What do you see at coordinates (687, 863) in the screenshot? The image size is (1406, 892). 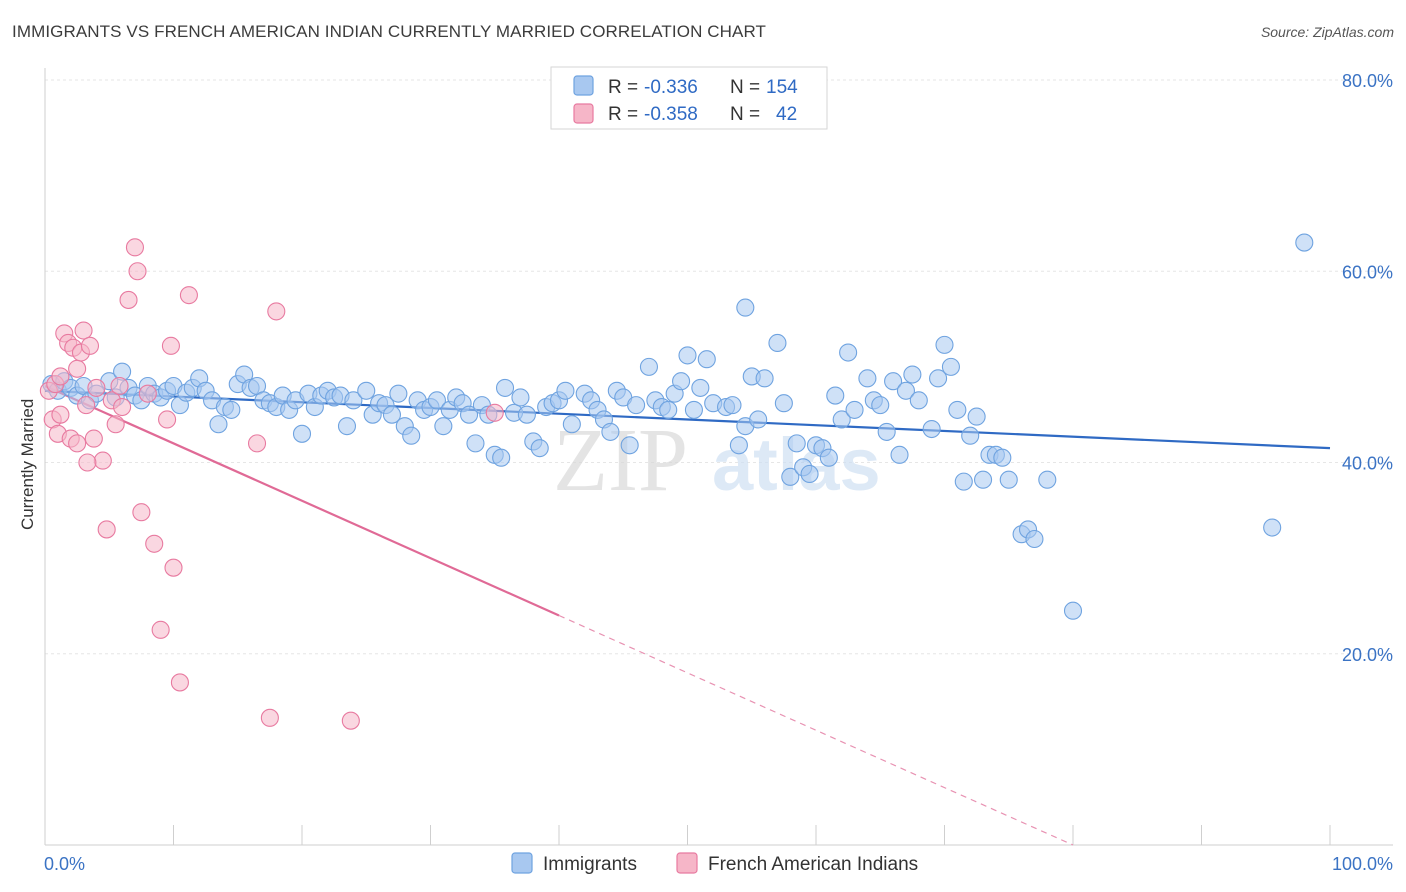 I see `bottom-legend-swatch-french` at bounding box center [687, 863].